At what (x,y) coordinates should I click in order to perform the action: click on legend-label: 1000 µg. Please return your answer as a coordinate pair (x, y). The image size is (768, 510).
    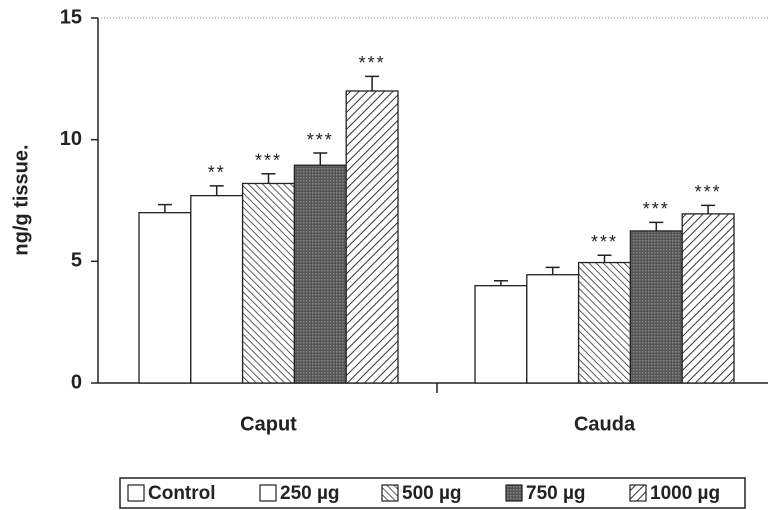
    Looking at the image, I should click on (685, 493).